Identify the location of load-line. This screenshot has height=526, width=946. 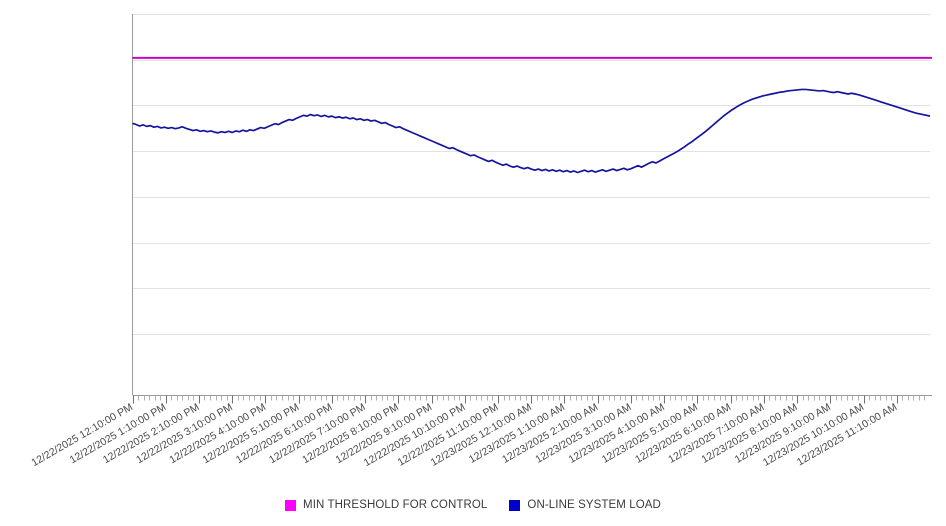
(531, 131).